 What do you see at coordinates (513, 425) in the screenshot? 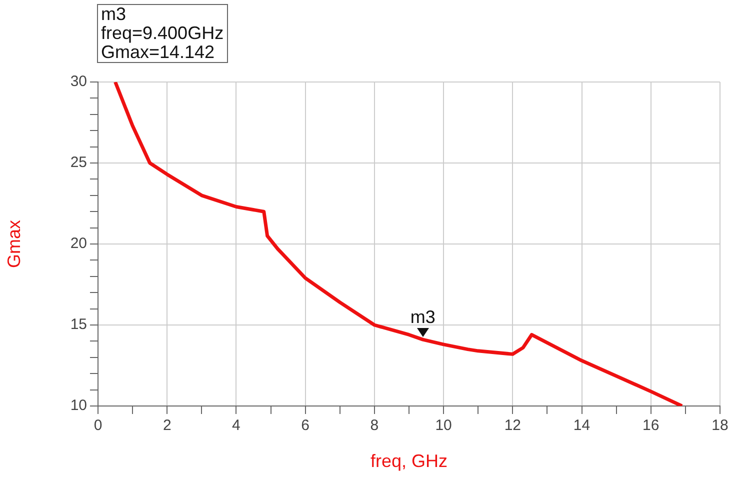
I see `x-tick-label: 12` at bounding box center [513, 425].